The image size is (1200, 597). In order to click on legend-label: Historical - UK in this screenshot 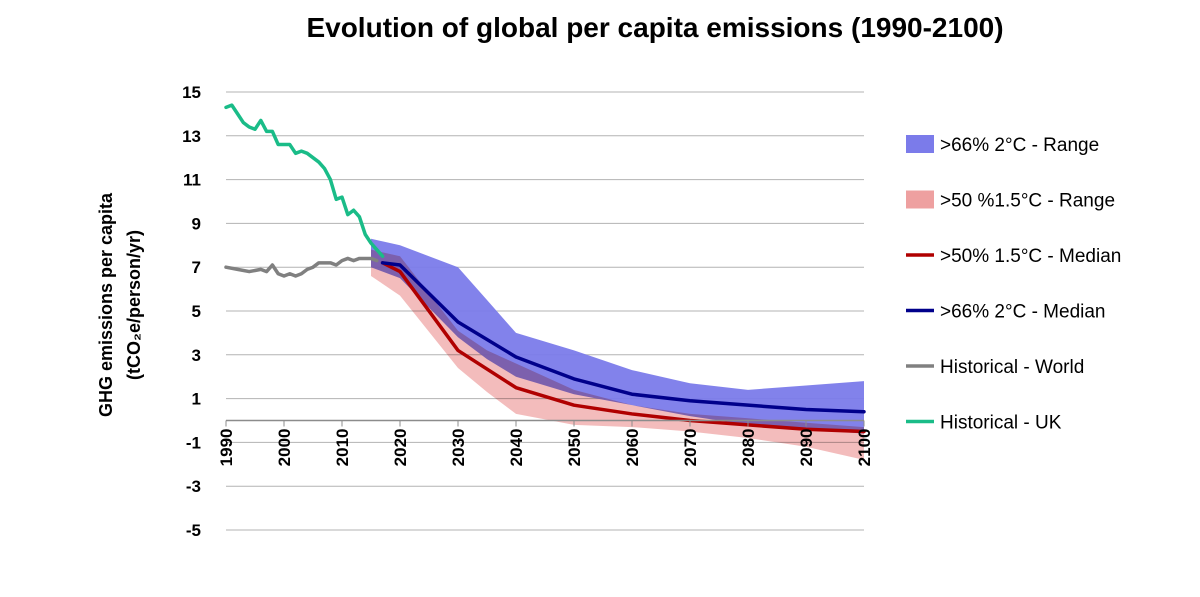, I will do `click(1001, 423)`.